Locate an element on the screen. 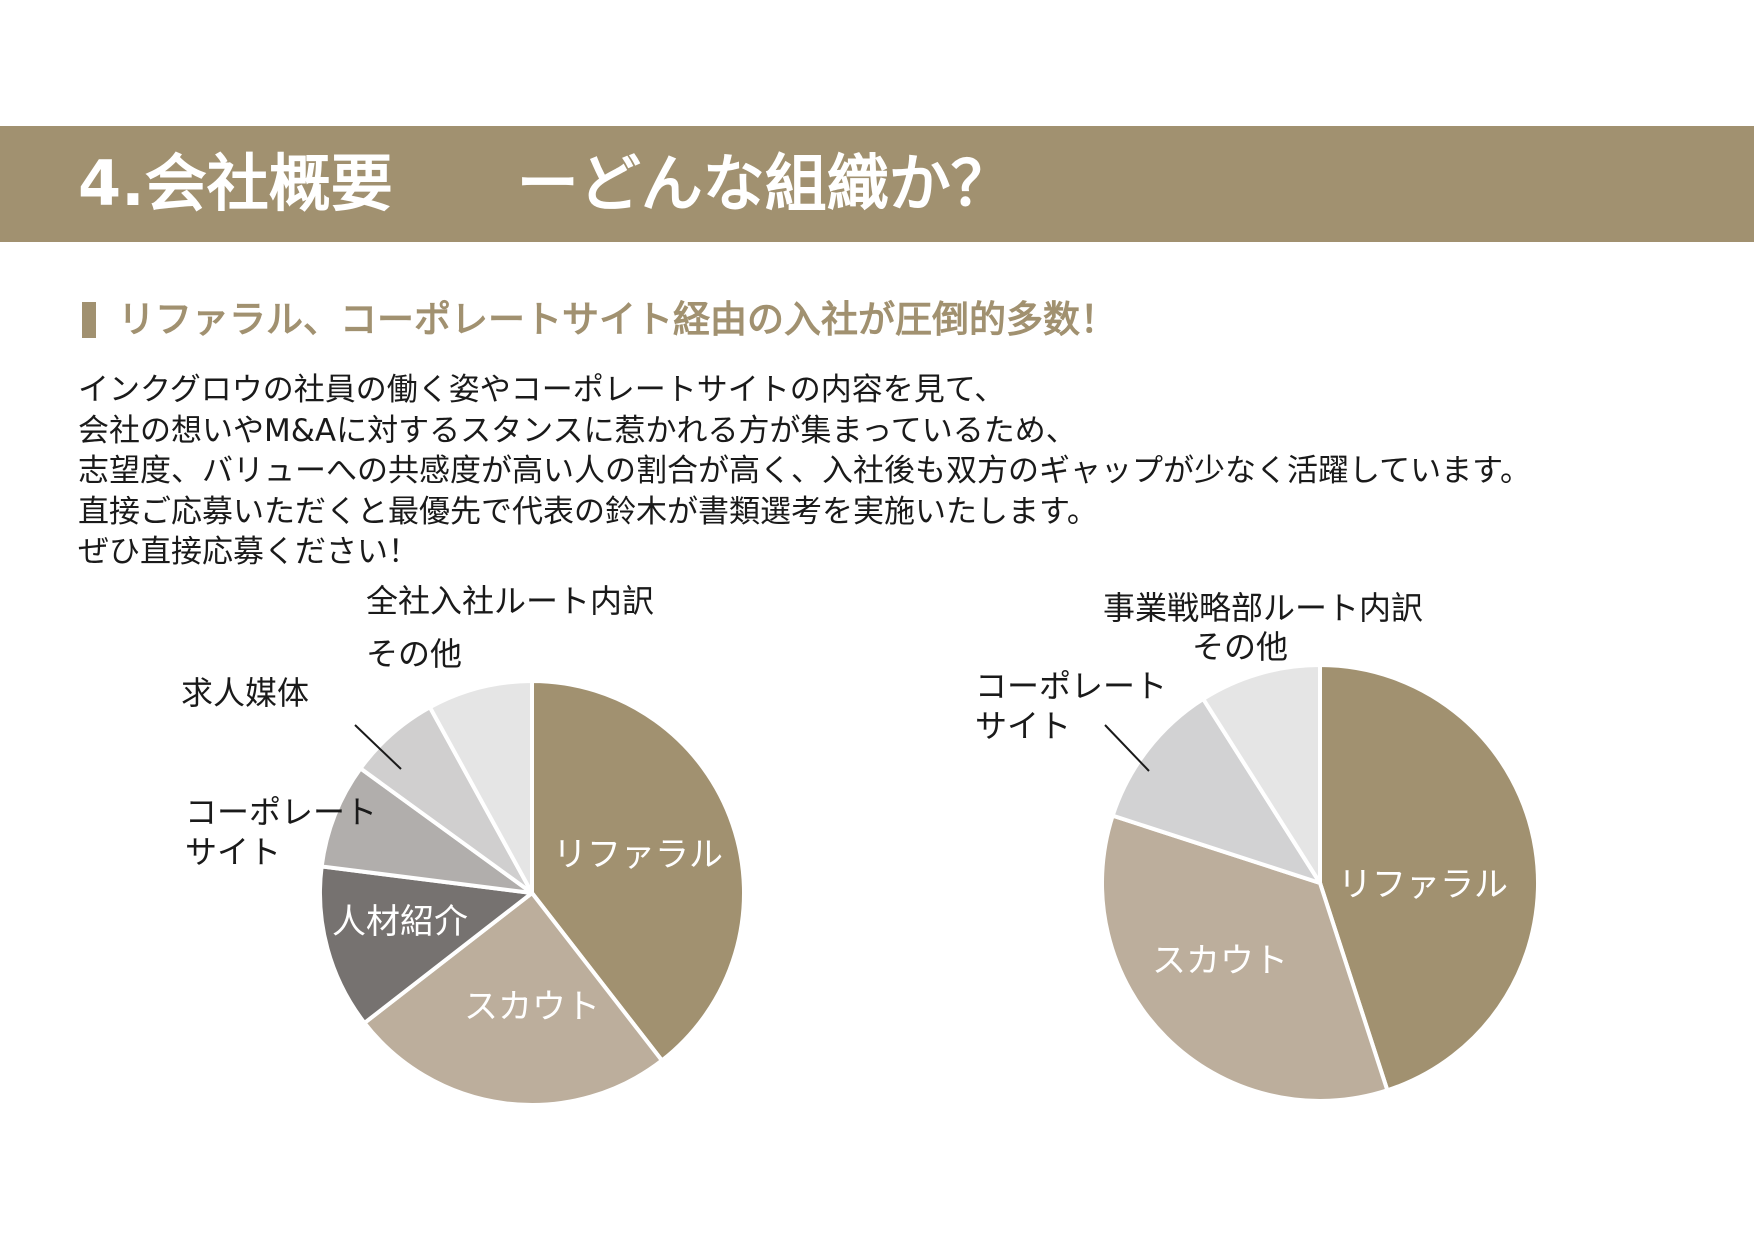  slice-label: 人材紹介 is located at coordinates (400, 922).